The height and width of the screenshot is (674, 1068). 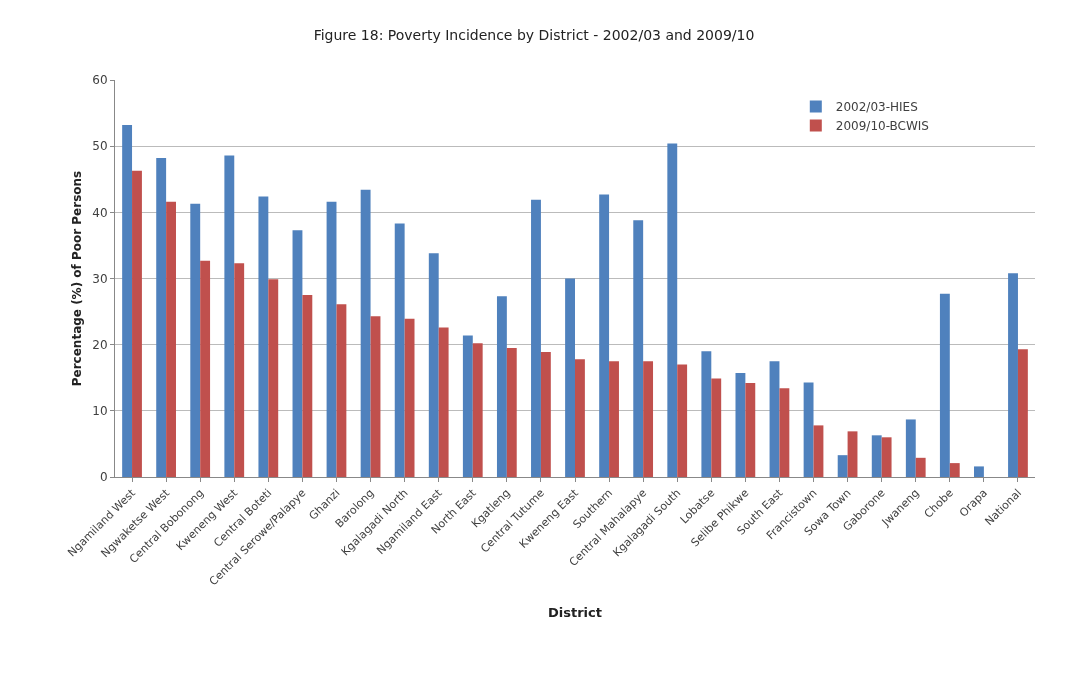 What do you see at coordinates (100, 344) in the screenshot?
I see `y-tick-label: 20` at bounding box center [100, 344].